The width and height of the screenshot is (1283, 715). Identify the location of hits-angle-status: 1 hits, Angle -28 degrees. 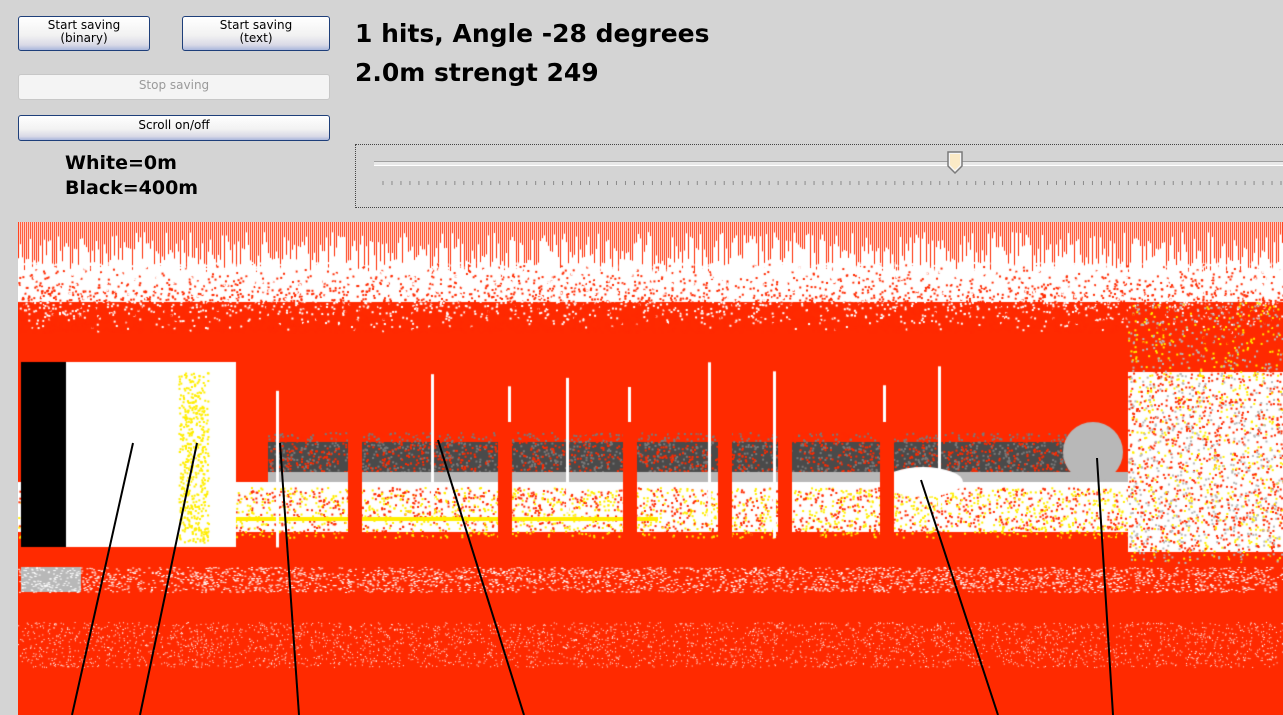
(532, 33).